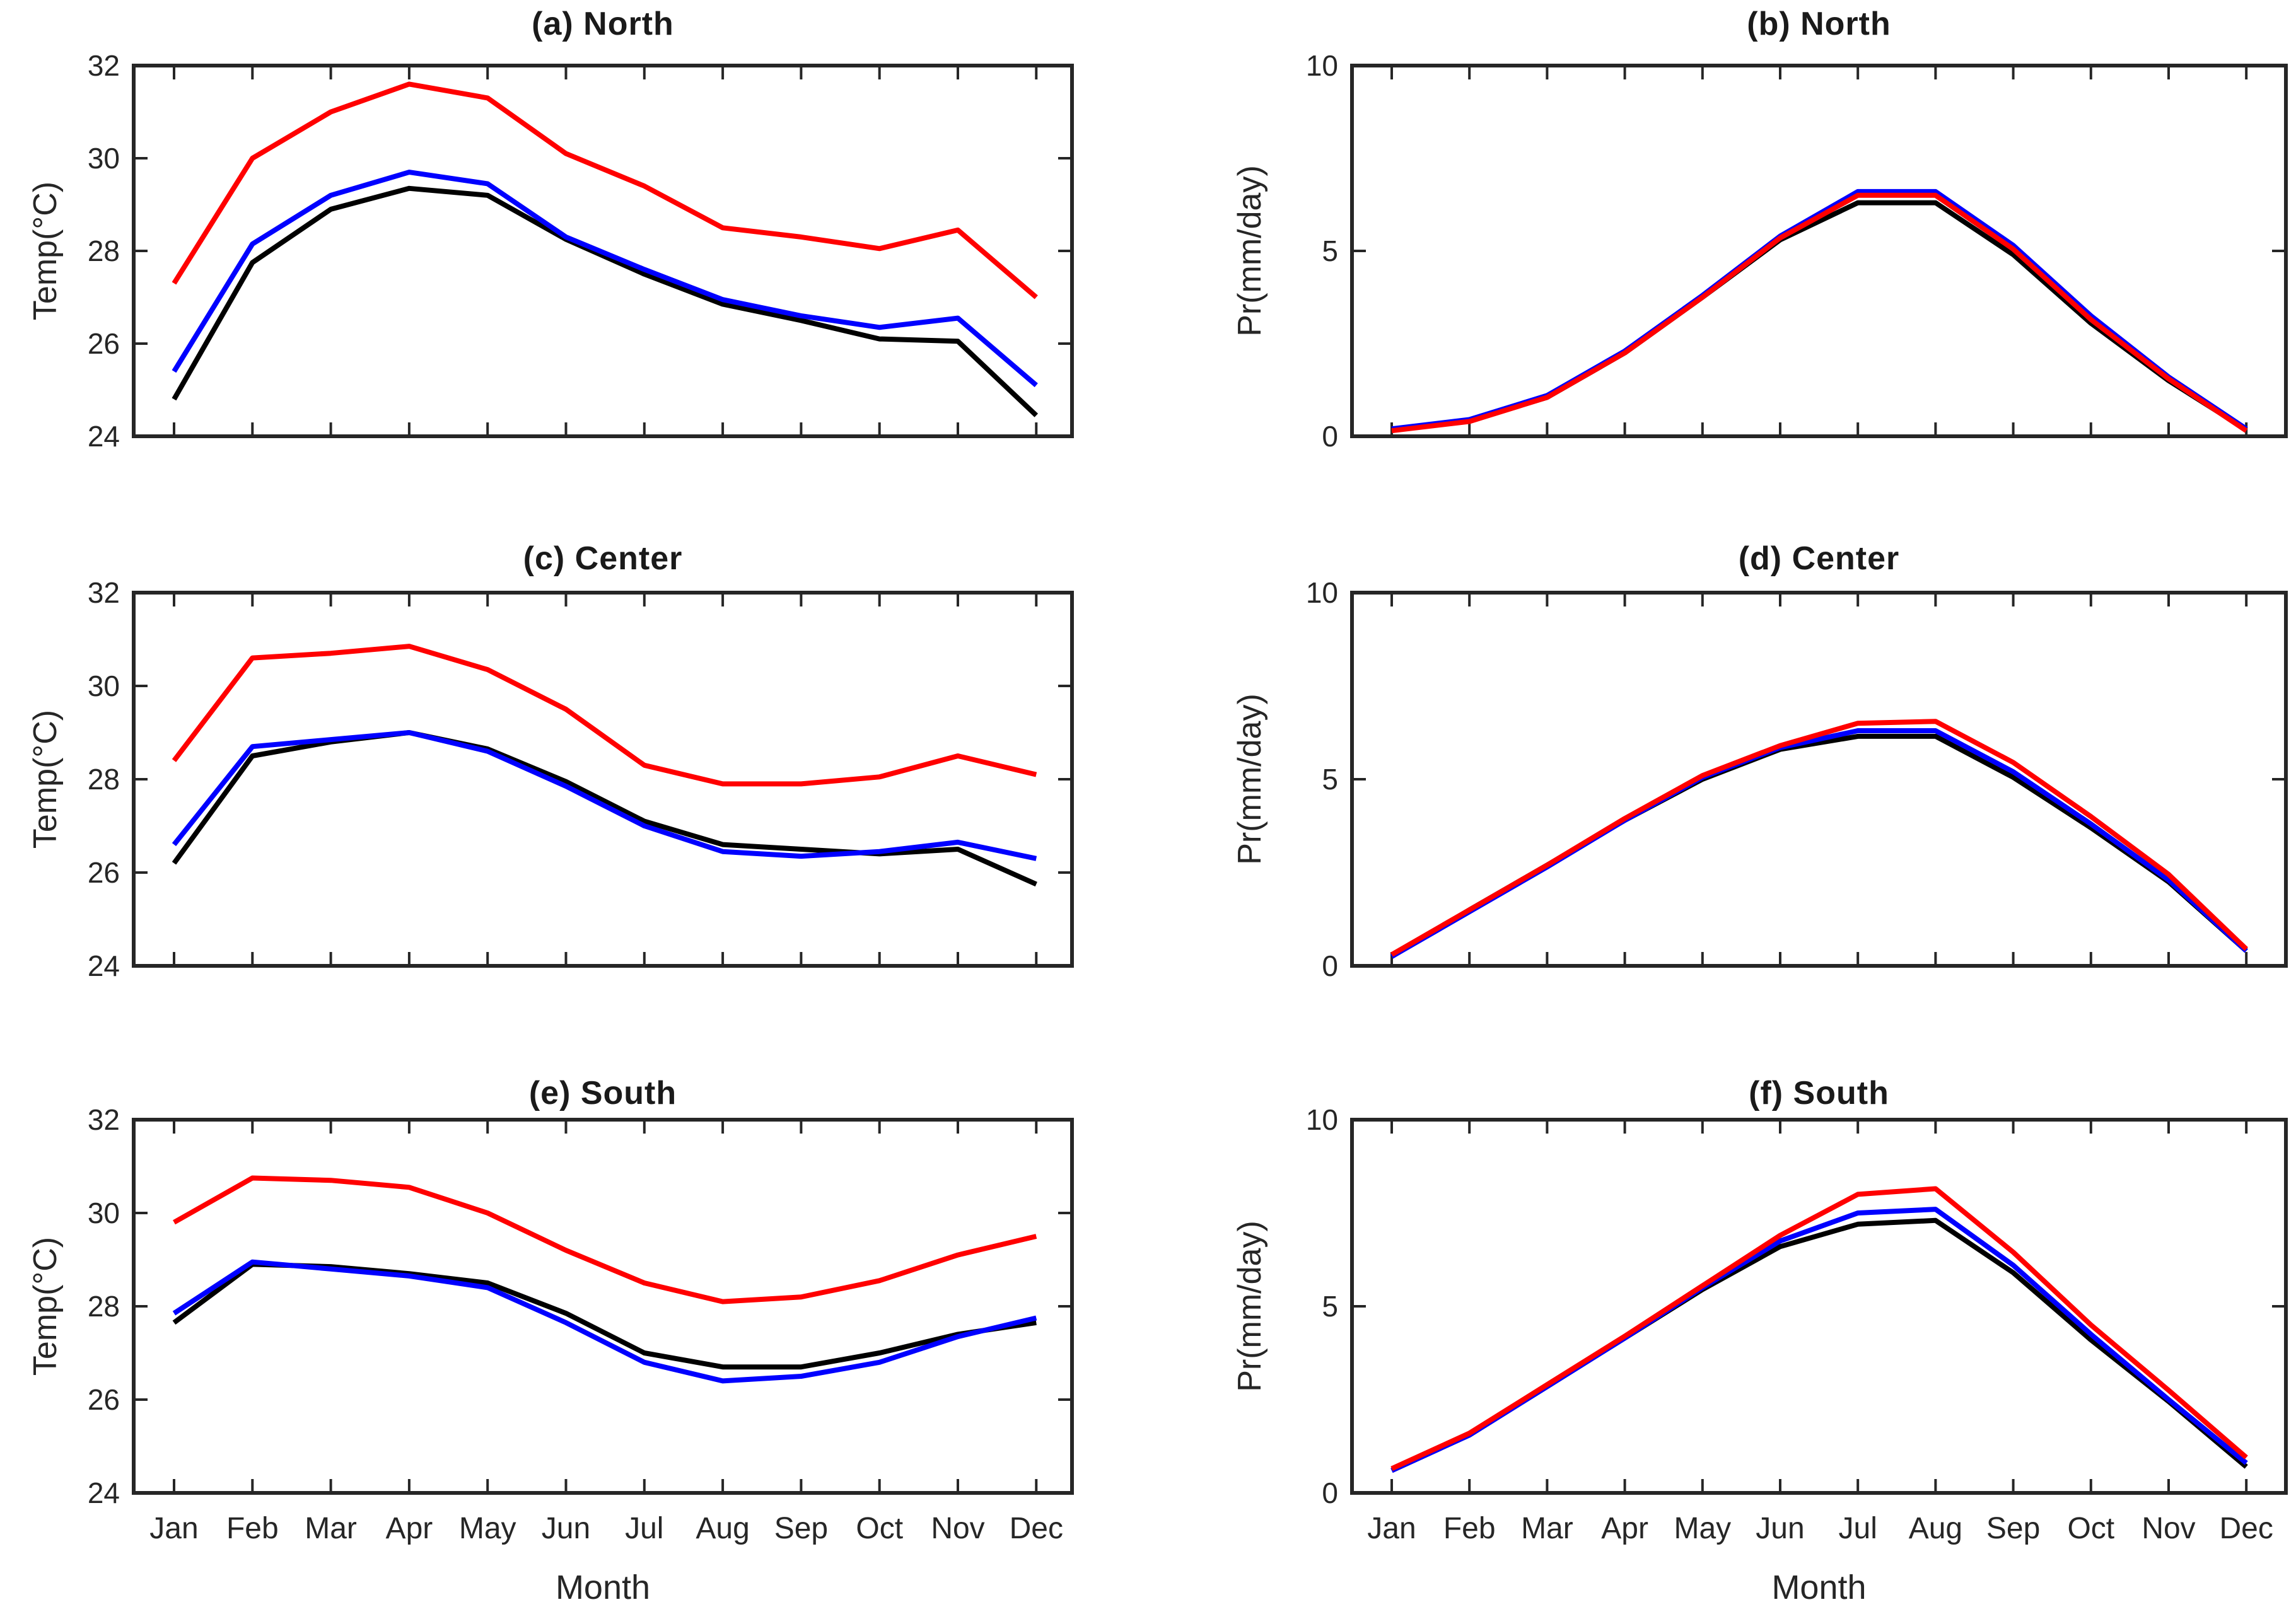 This screenshot has height=1619, width=2296. I want to click on panel-a-chart: 24 26 28 30 32, so click(581, 251).